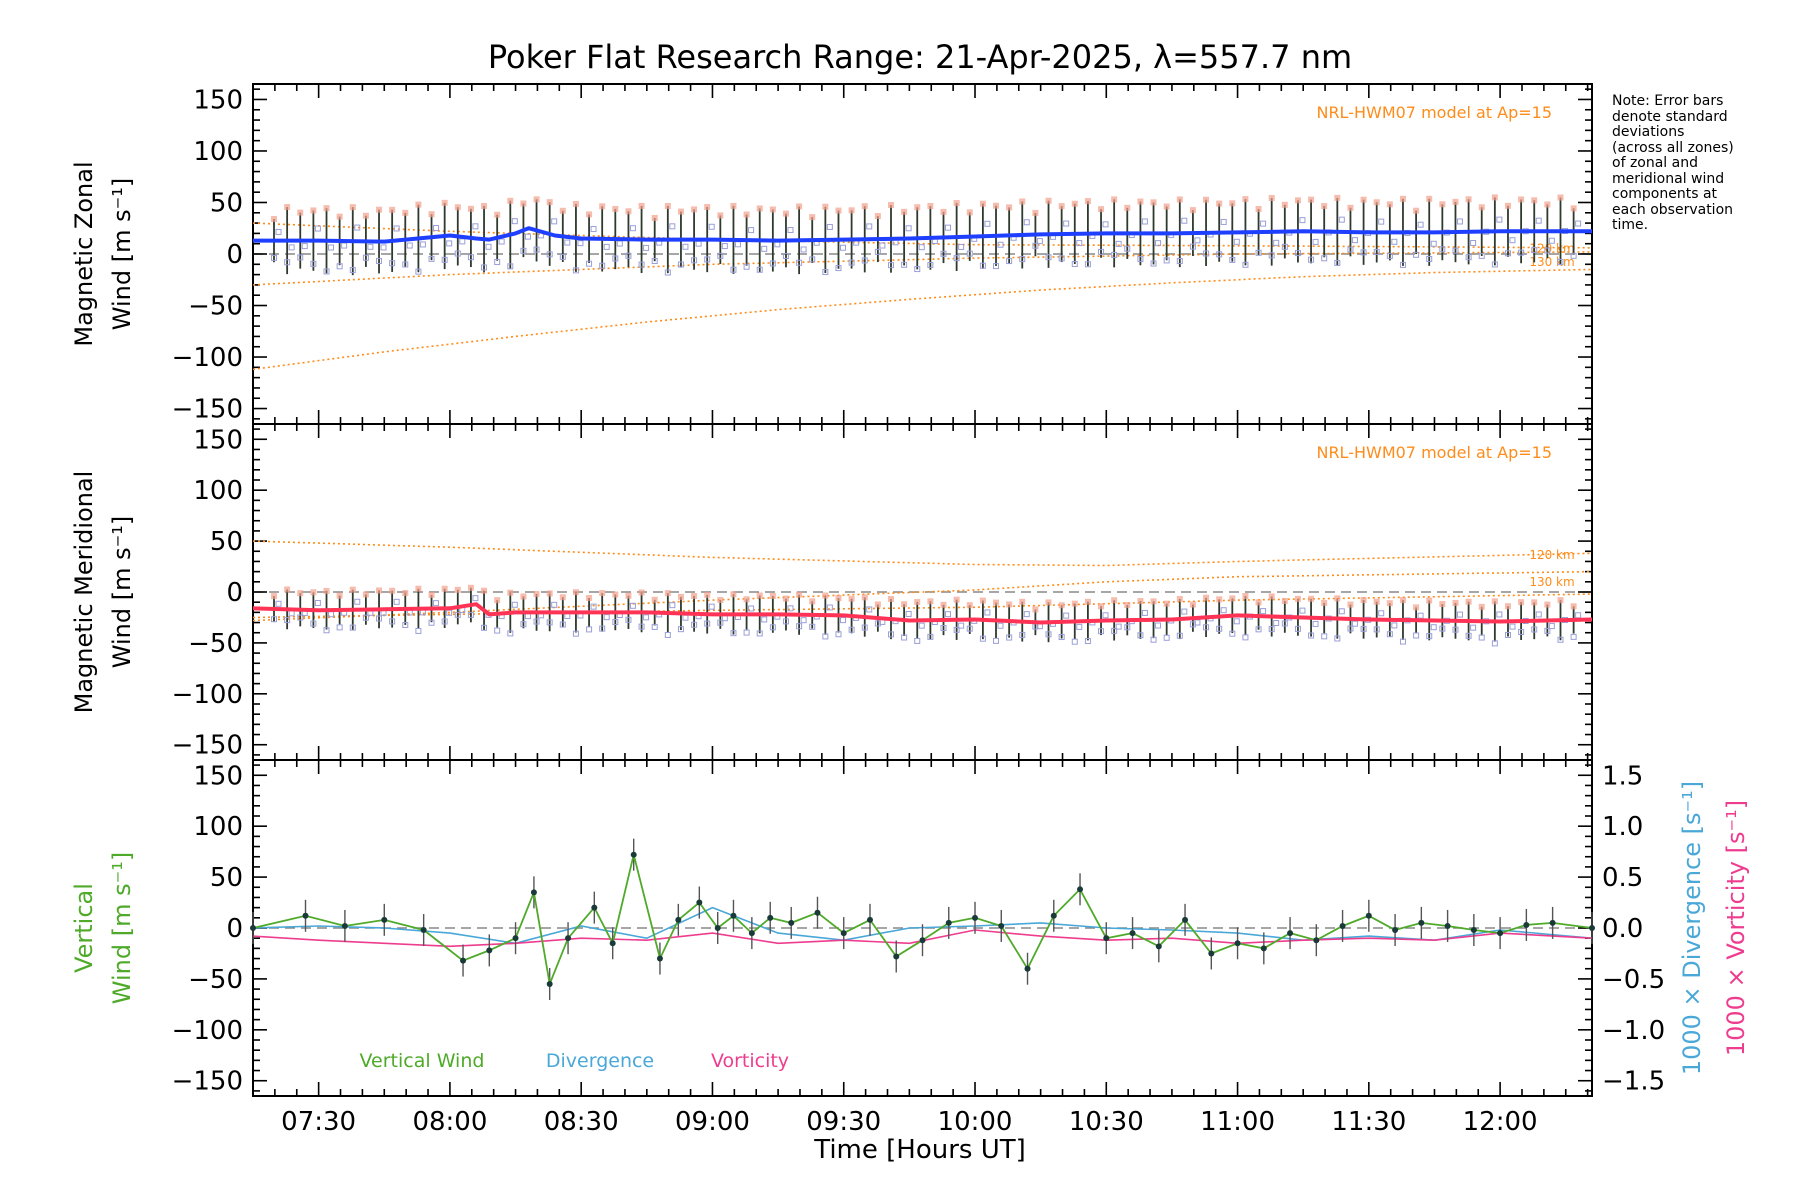 This screenshot has width=1800, height=1200. Describe the element at coordinates (1670, 116) in the screenshot. I see `note-line: denote standard` at that location.